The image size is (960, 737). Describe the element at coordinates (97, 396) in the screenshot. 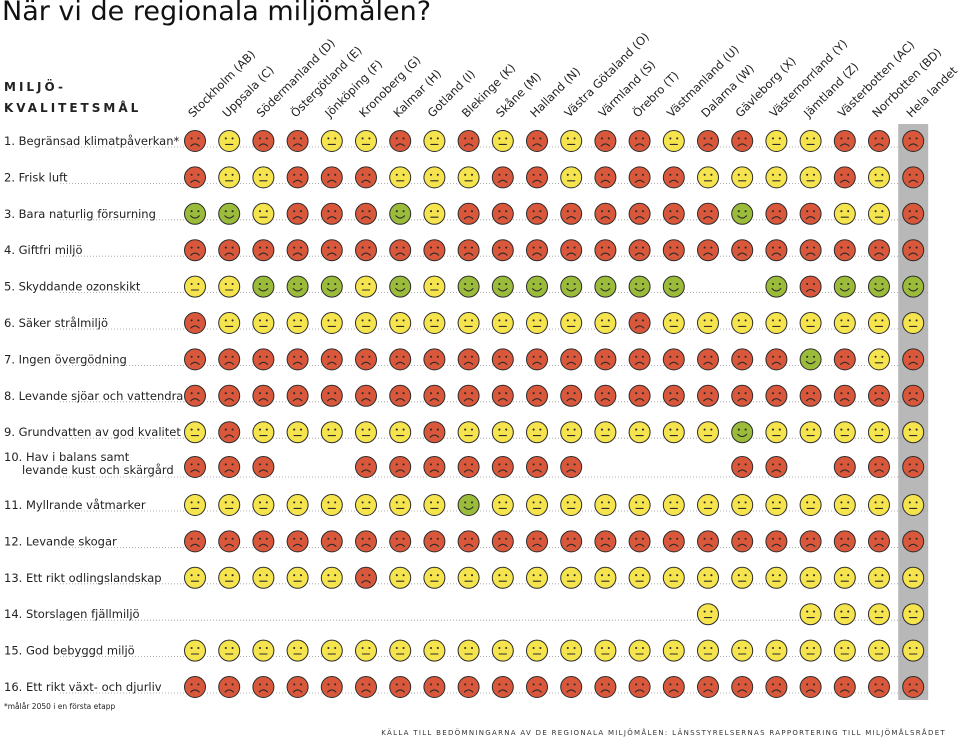

I see `goal-label: 8. Levande sjöar och vattendrag` at that location.